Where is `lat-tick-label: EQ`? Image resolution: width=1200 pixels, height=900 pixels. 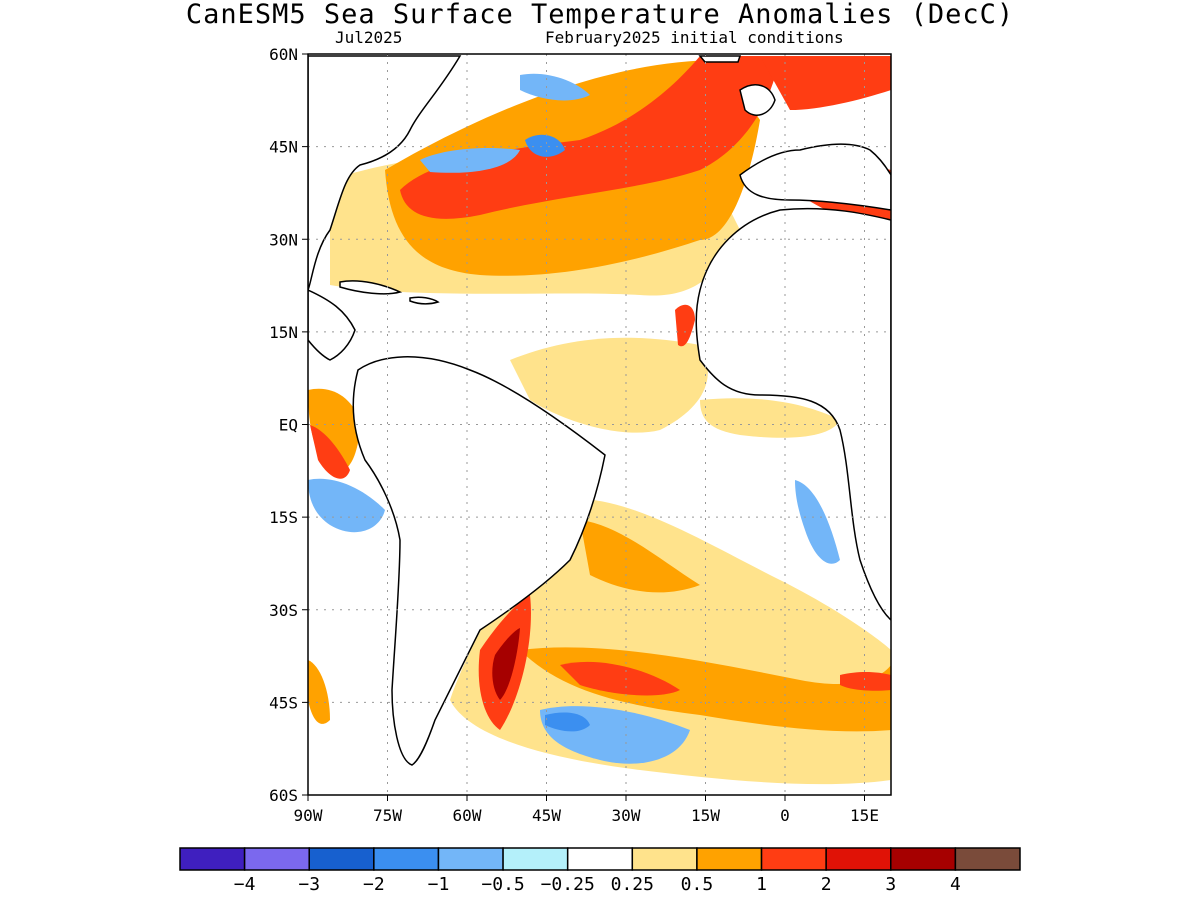
lat-tick-label: EQ is located at coordinates (288, 425).